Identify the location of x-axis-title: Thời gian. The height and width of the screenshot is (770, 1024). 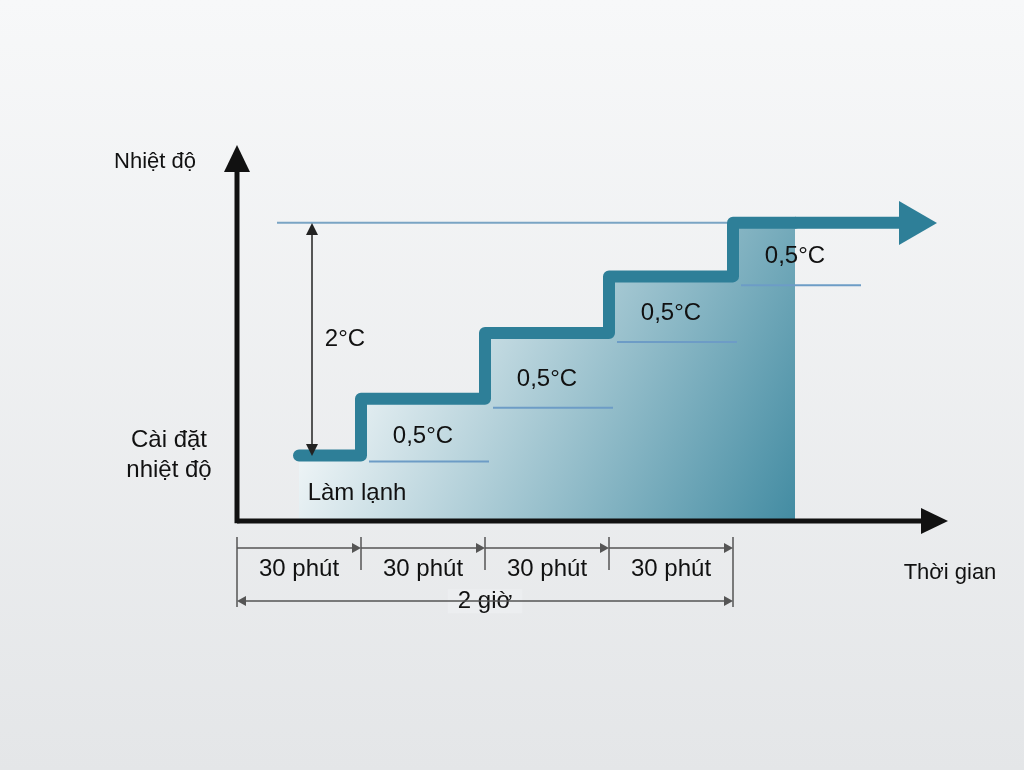
(950, 572).